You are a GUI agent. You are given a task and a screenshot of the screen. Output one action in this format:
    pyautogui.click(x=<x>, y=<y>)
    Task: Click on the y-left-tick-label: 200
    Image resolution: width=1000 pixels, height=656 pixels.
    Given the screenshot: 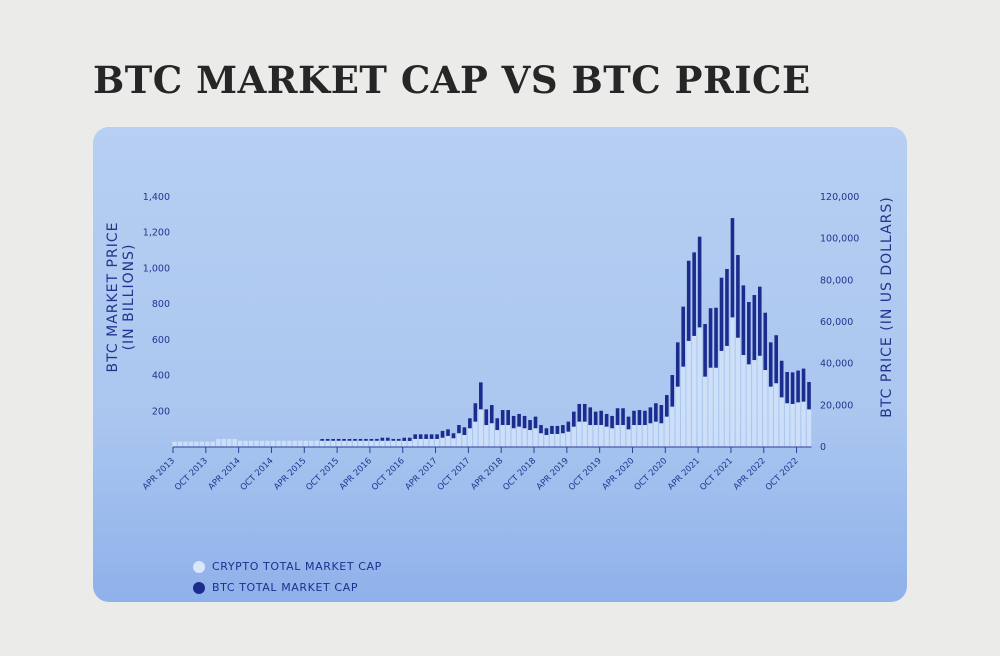 What is the action you would take?
    pyautogui.click(x=161, y=411)
    